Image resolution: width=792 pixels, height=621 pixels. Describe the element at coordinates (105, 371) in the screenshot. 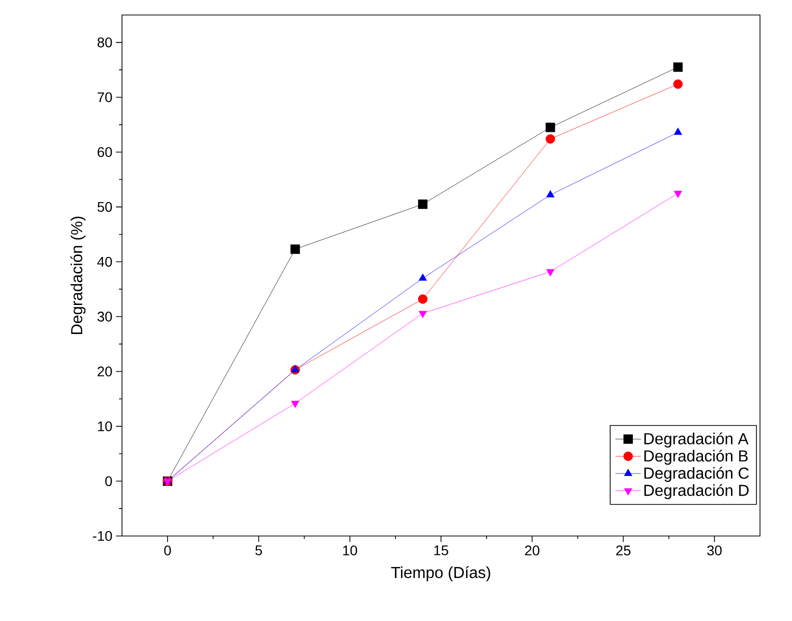

I see `y-tick-label: 20` at that location.